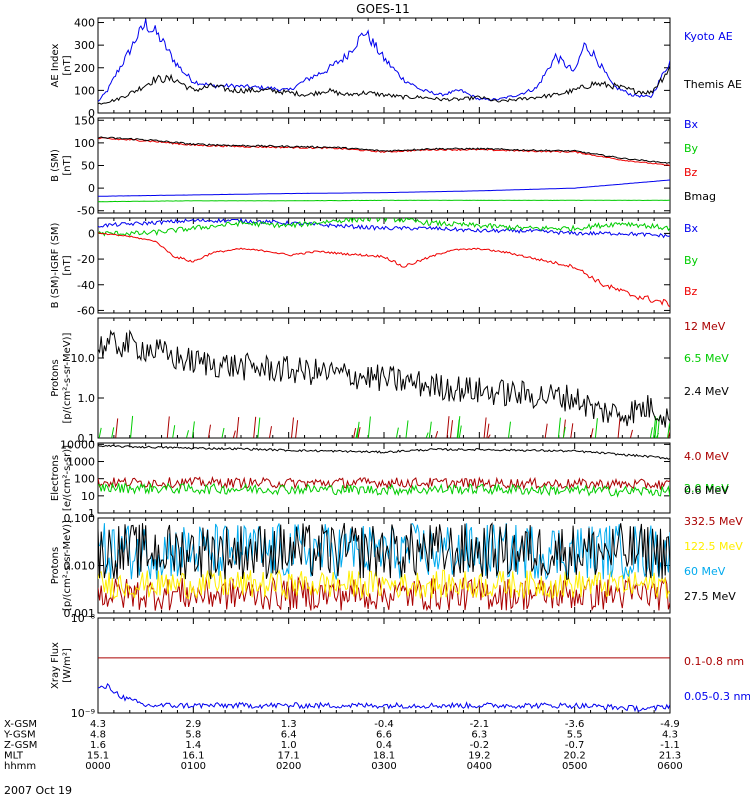 Image resolution: width=750 pixels, height=800 pixels. I want to click on x-axis-value: 6.3, so click(479, 735).